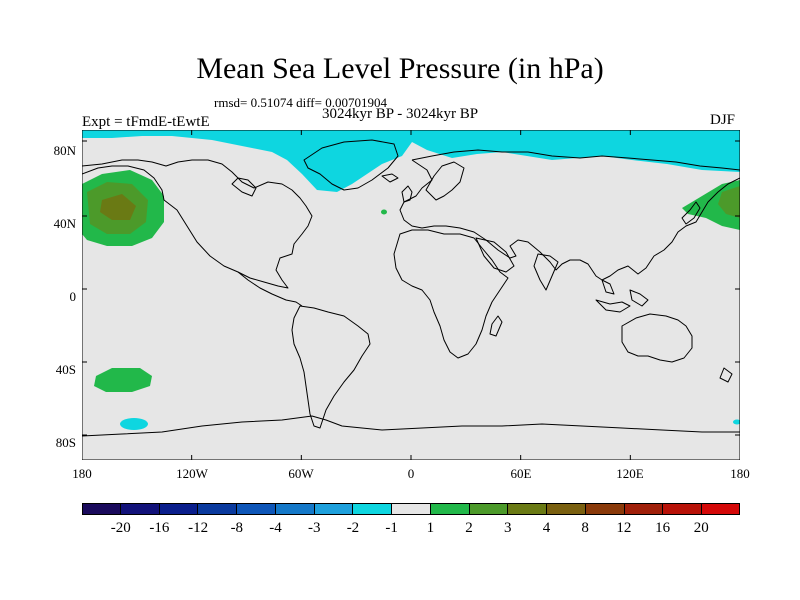 This screenshot has height=600, width=800. I want to click on north-pacific-positive-anomaly-core, so click(118, 207).